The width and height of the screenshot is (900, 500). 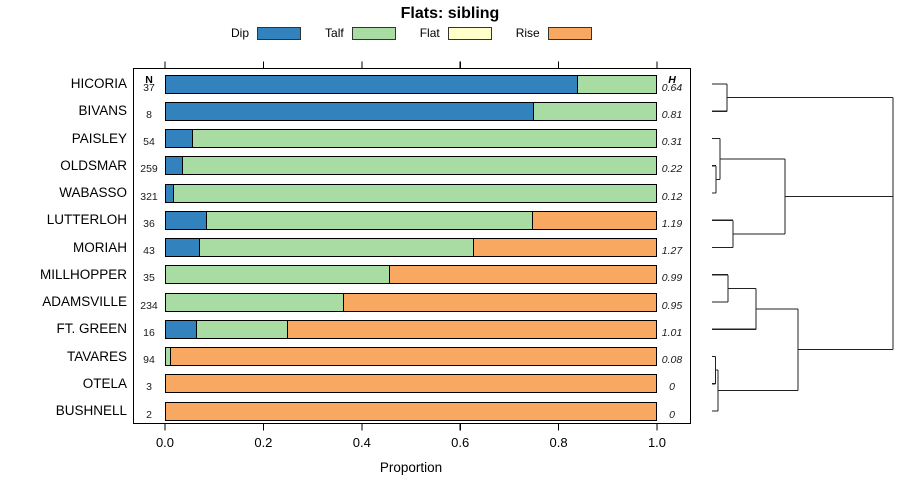 What do you see at coordinates (86, 220) in the screenshot?
I see `category-label: LUTTERLOH` at bounding box center [86, 220].